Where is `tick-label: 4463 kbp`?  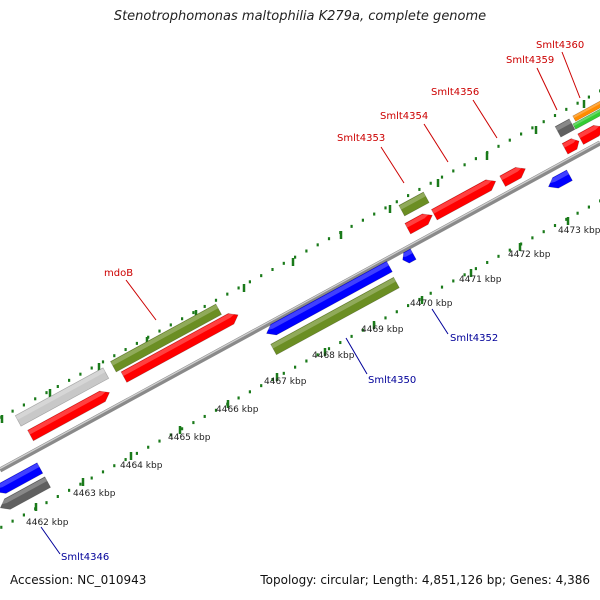 tick-label: 4463 kbp is located at coordinates (94, 494).